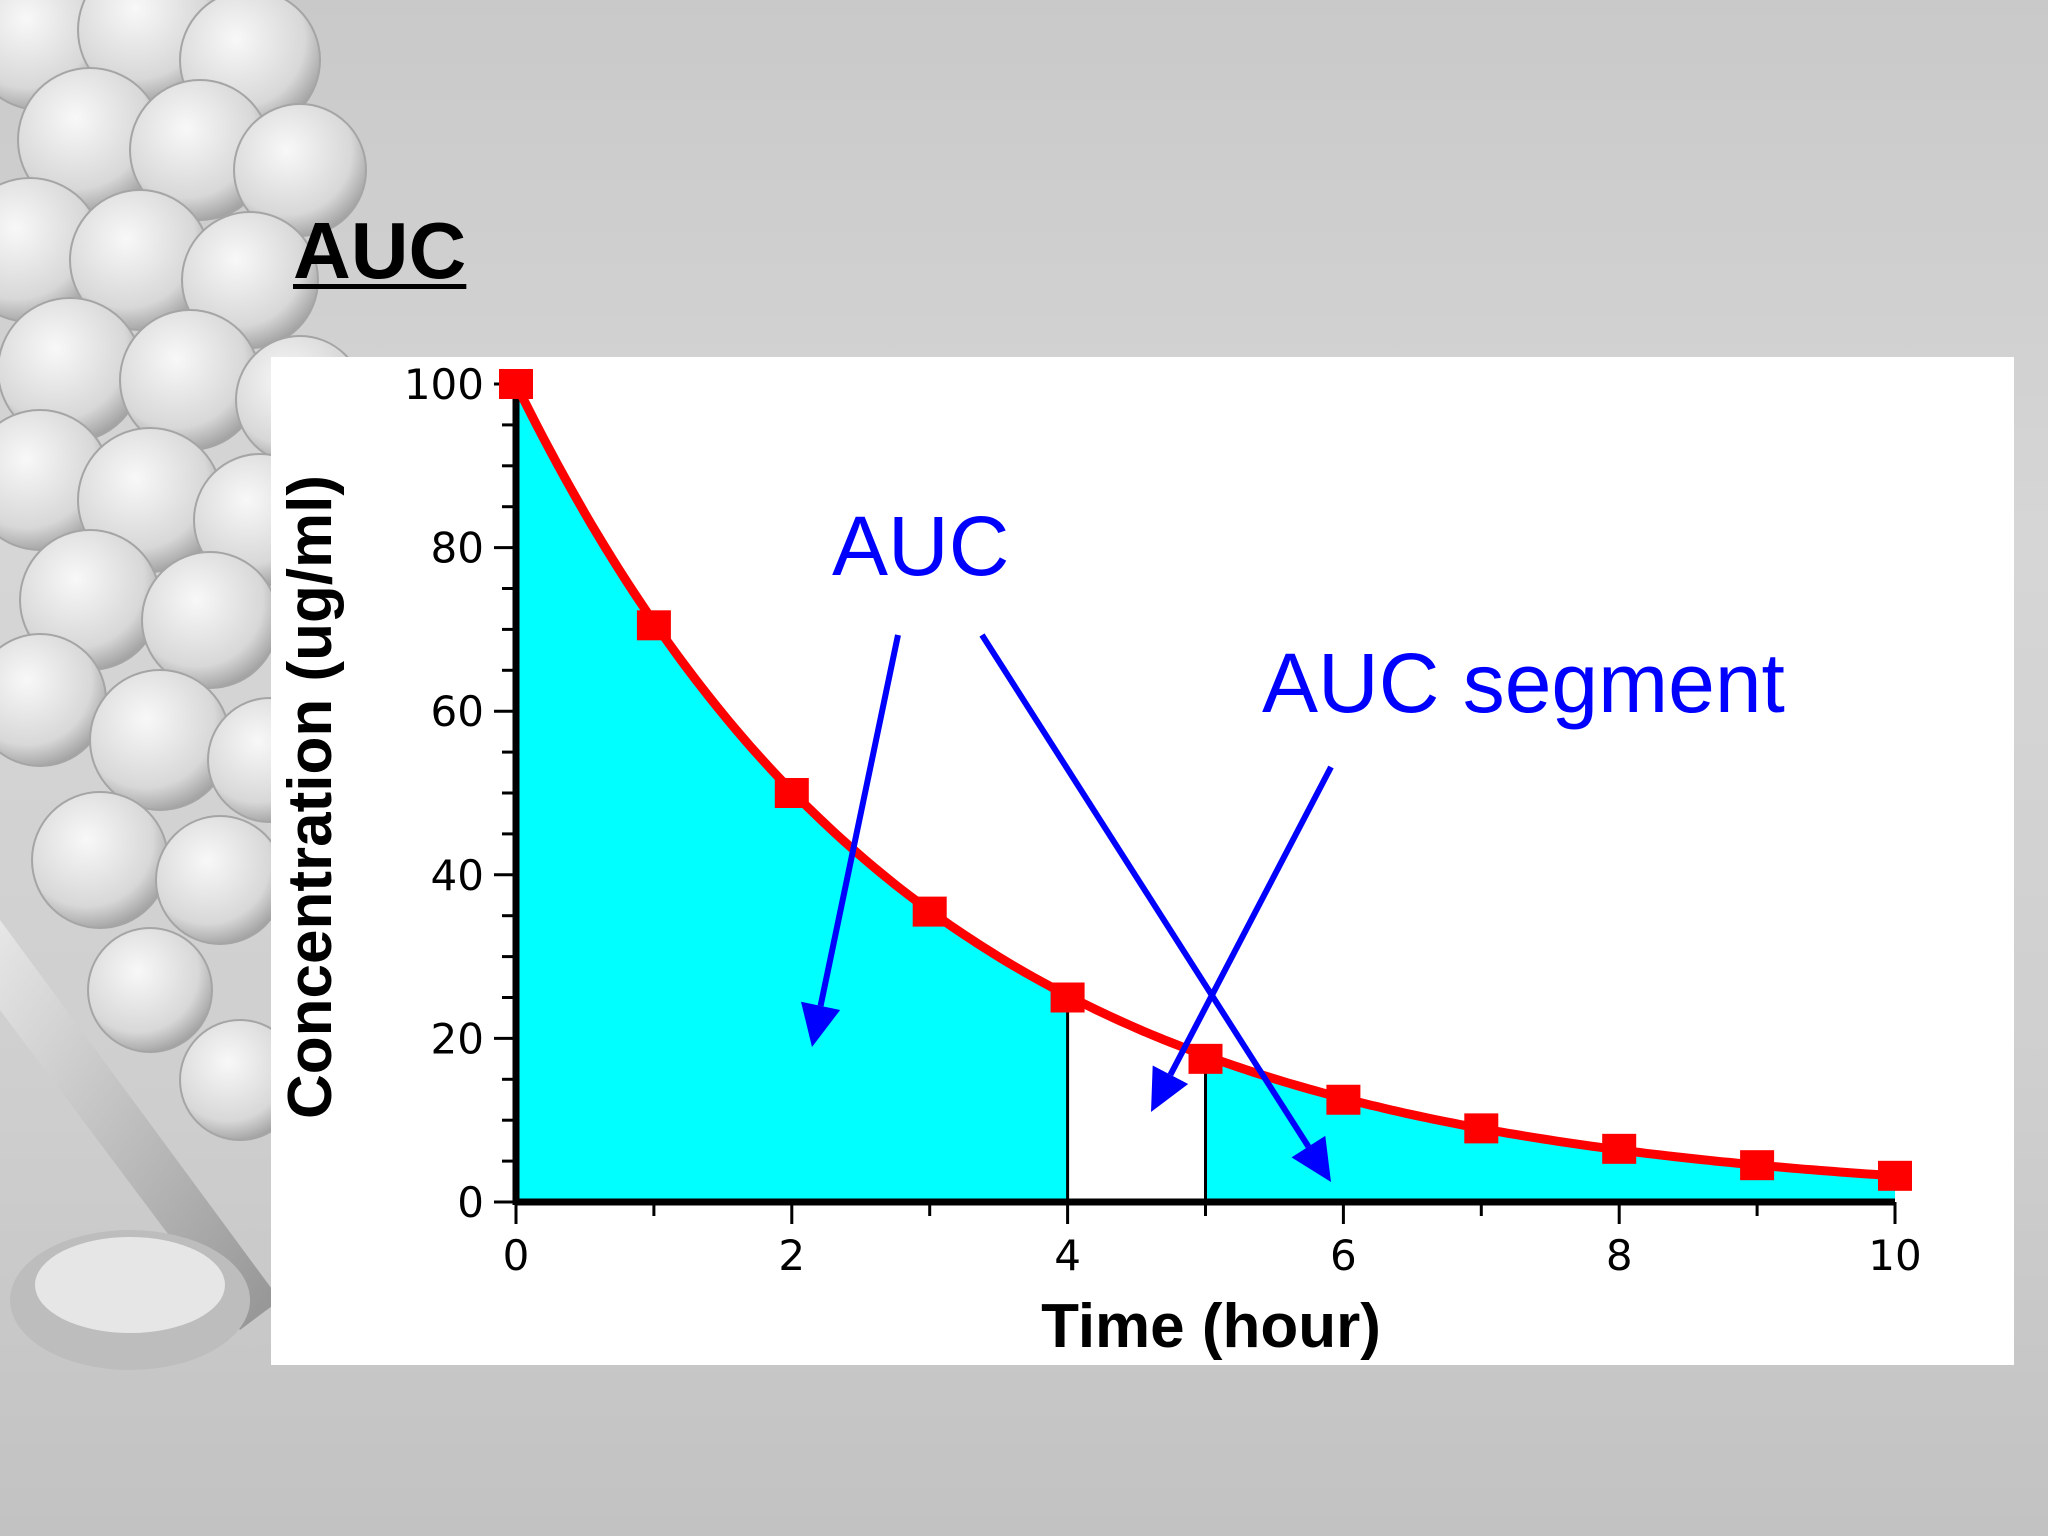 The width and height of the screenshot is (2048, 1536). What do you see at coordinates (310, 797) in the screenshot?
I see `y-axis-title: Concentration (ug/ml)` at bounding box center [310, 797].